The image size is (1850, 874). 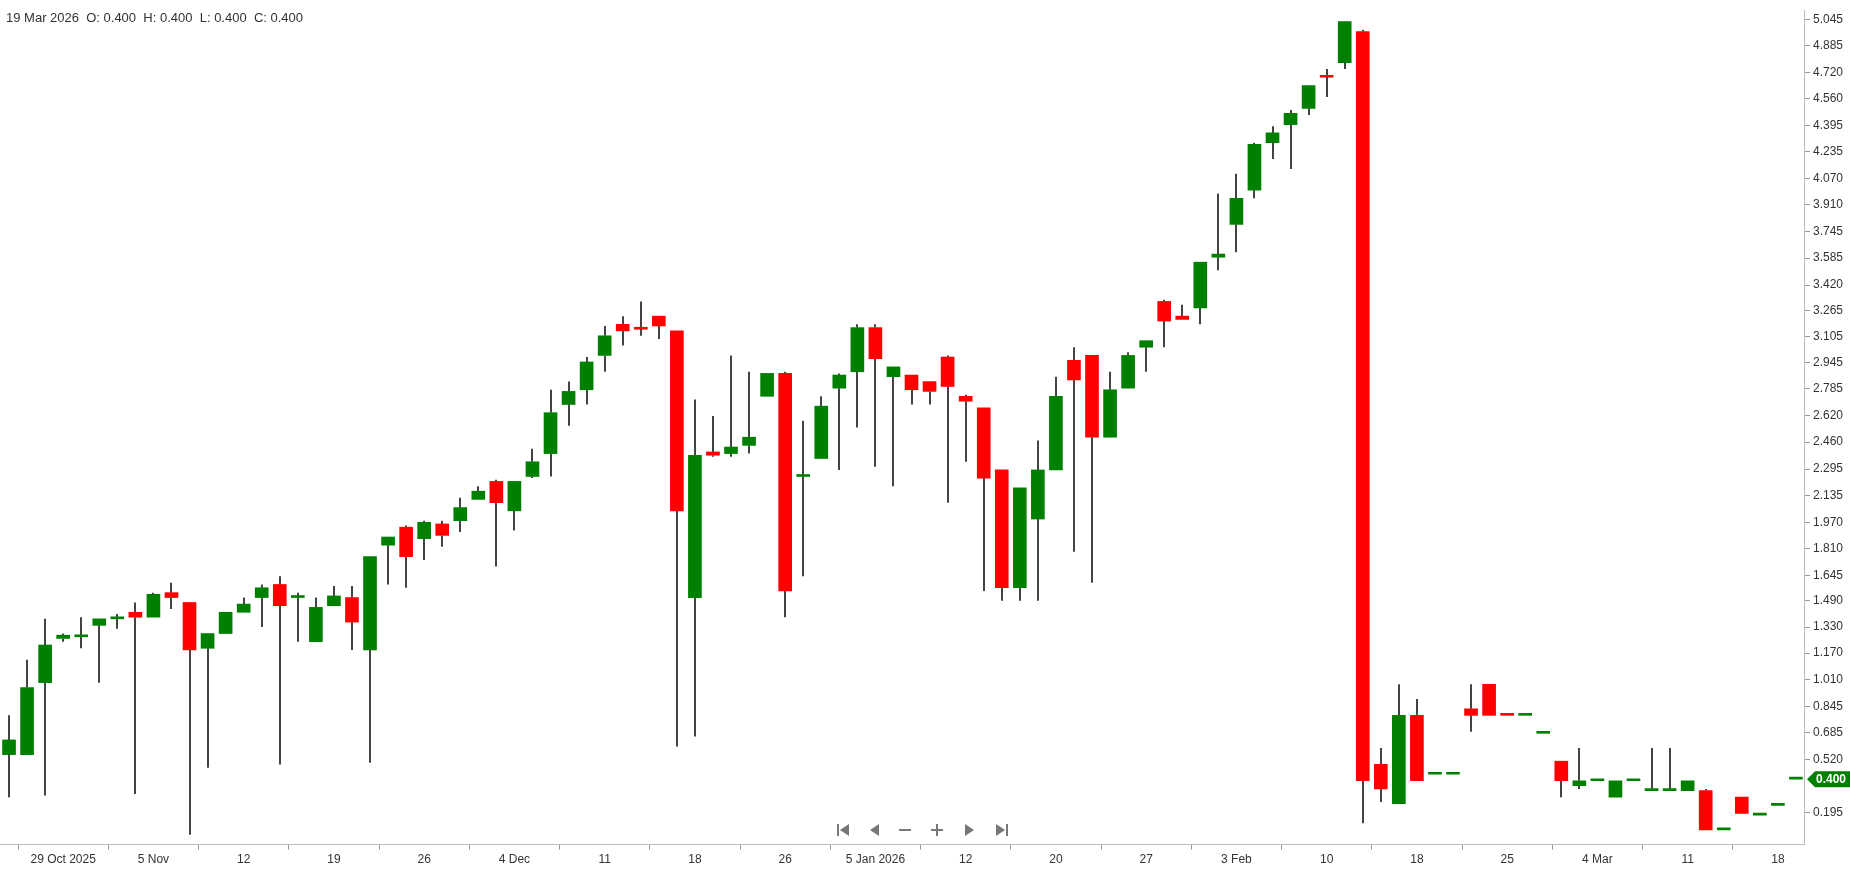 What do you see at coordinates (1507, 859) in the screenshot?
I see `x-tick-label: 25` at bounding box center [1507, 859].